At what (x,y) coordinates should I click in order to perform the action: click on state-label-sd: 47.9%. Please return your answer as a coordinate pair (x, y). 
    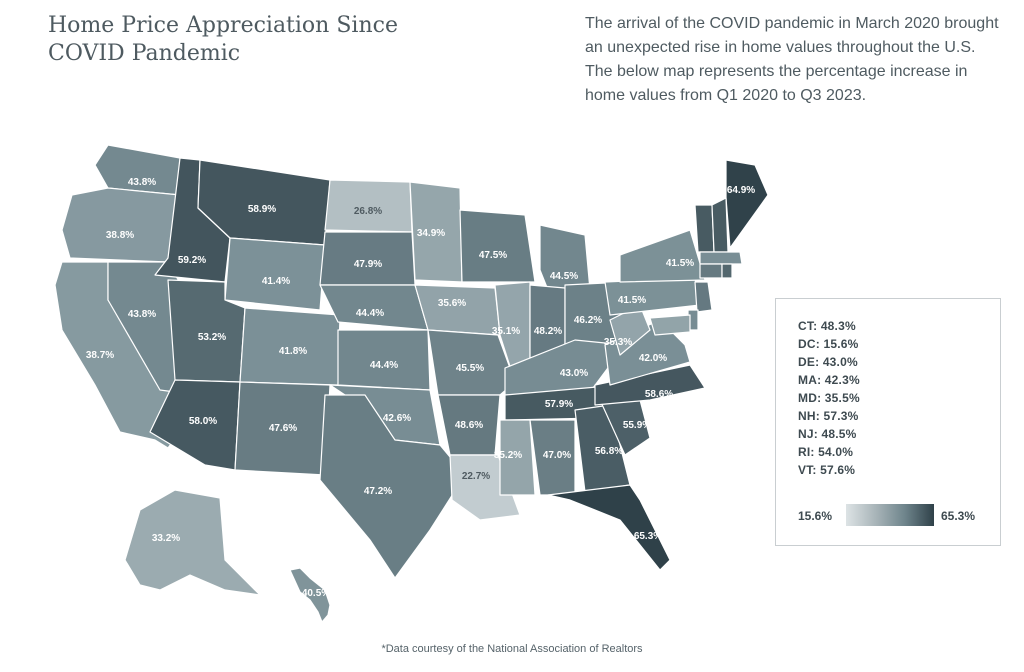
    Looking at the image, I should click on (368, 264).